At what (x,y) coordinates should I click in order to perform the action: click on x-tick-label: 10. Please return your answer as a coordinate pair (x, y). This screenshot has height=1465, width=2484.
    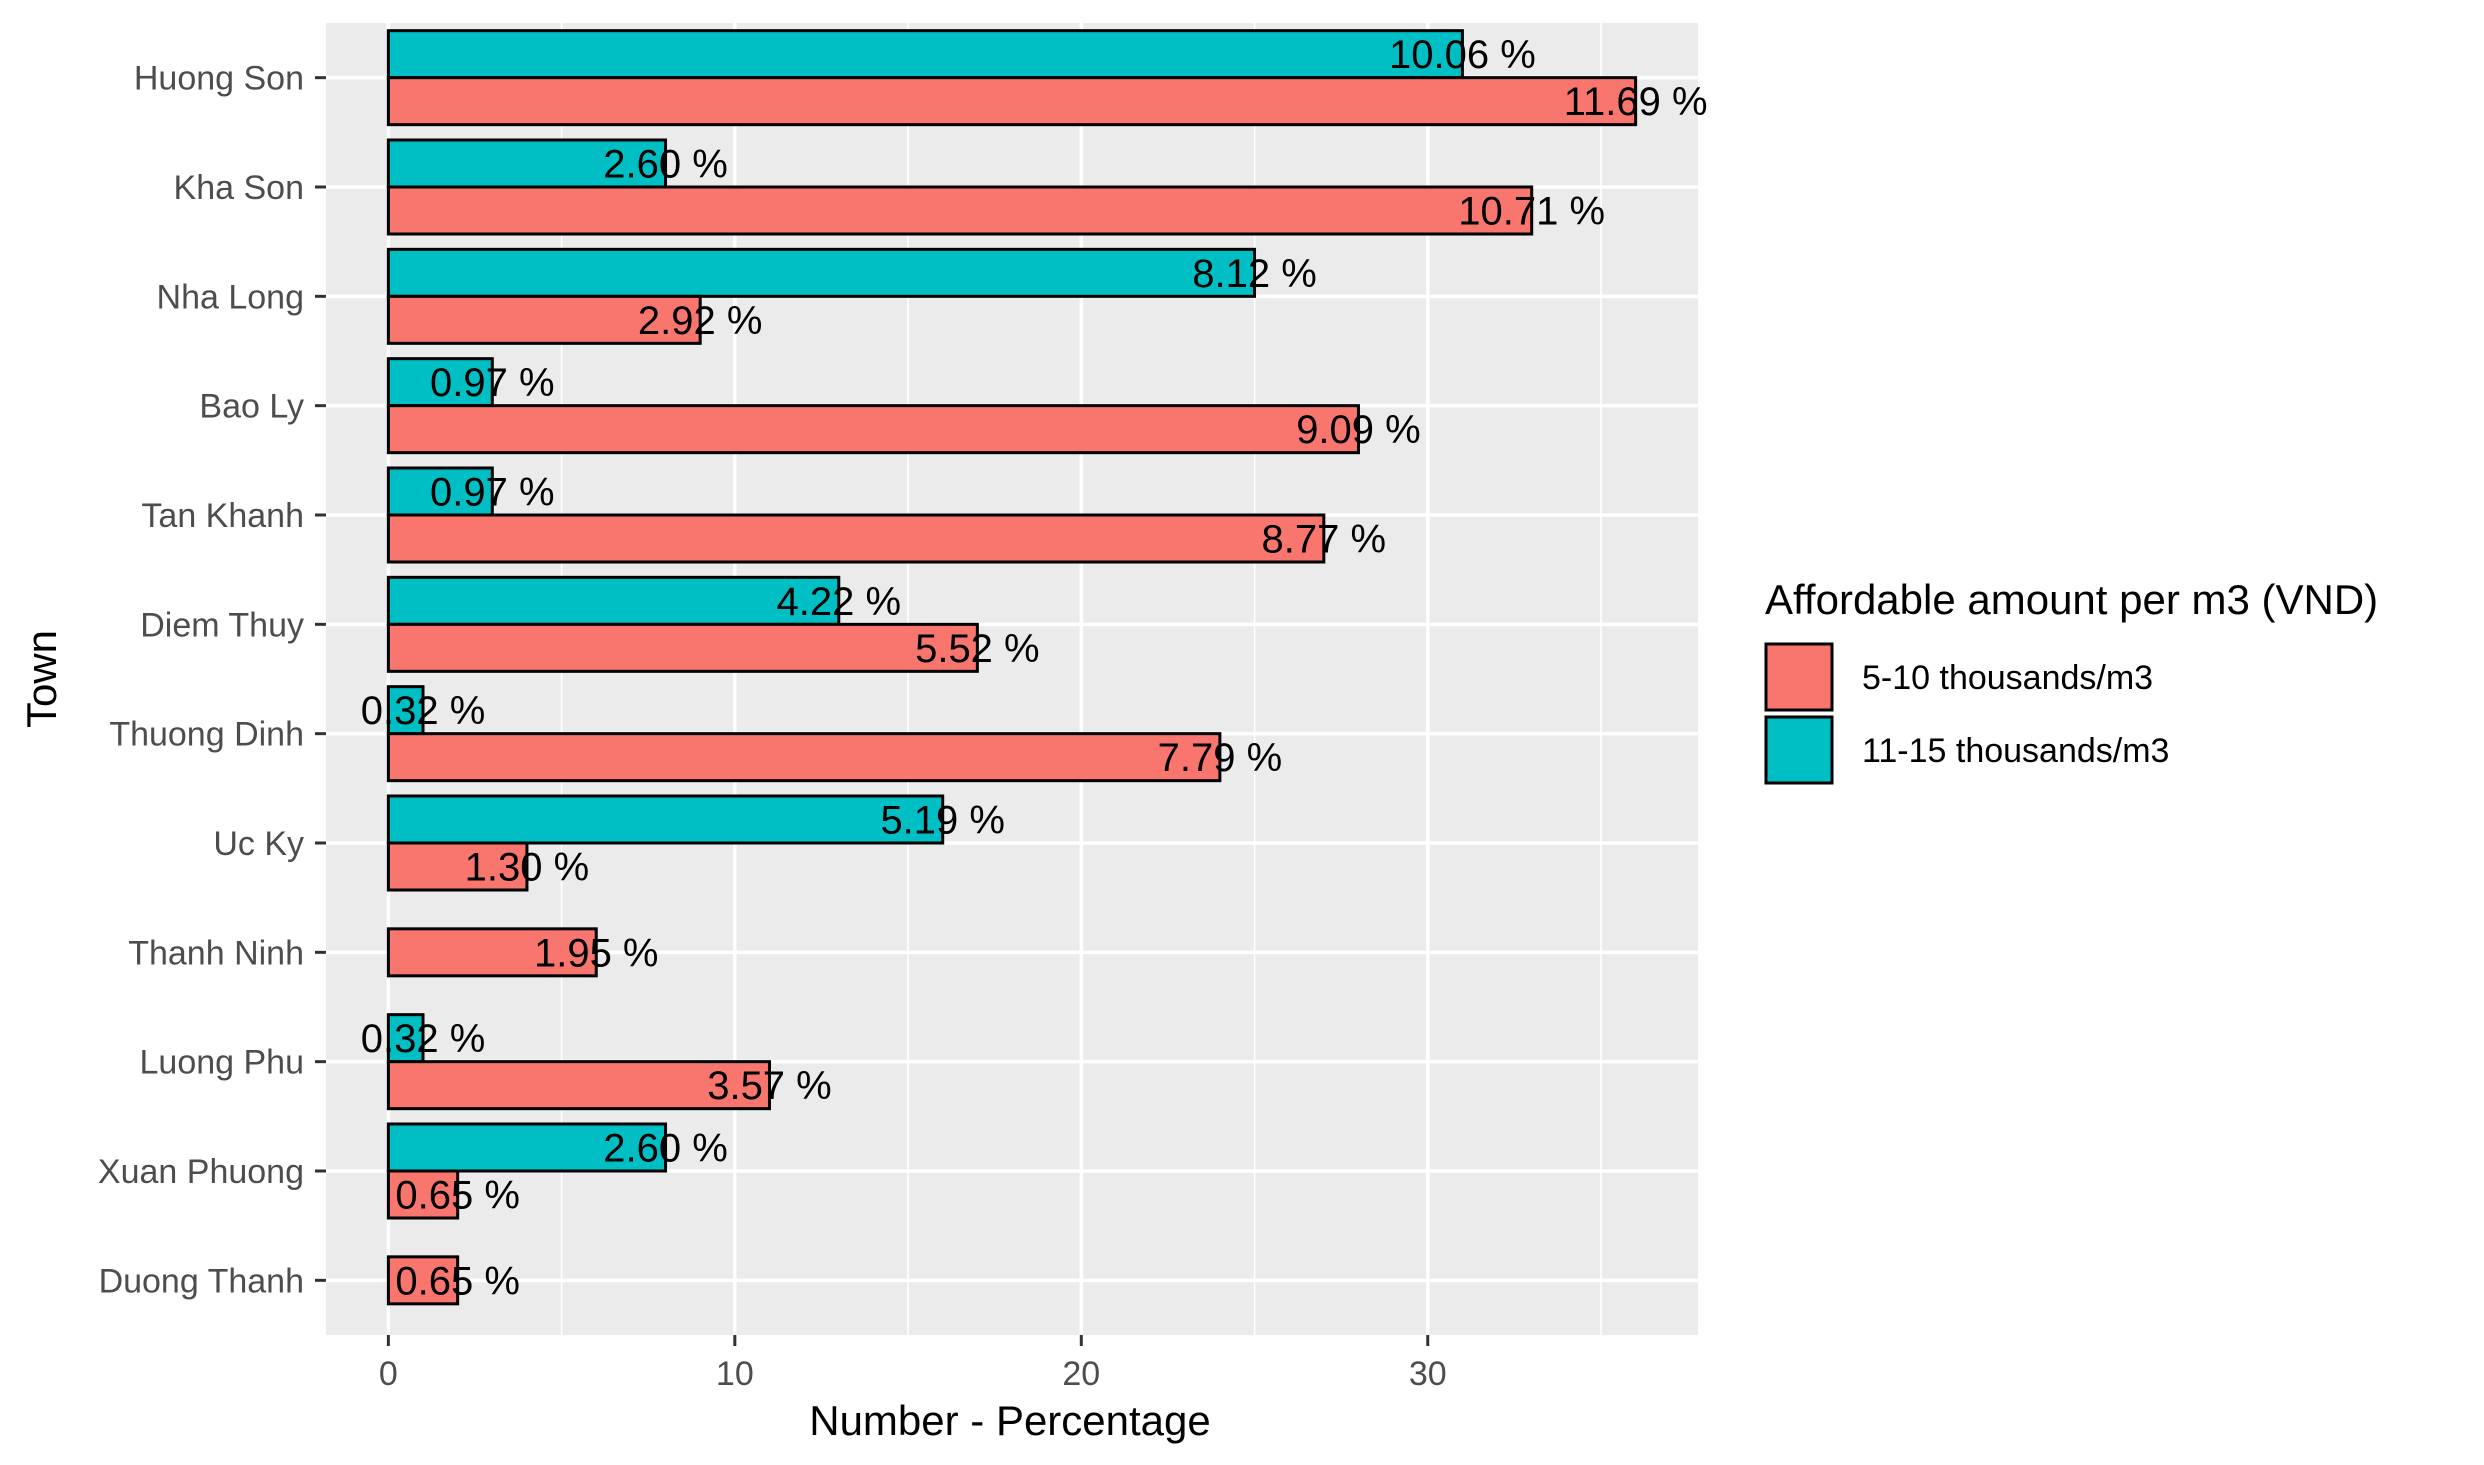
    Looking at the image, I should click on (735, 1374).